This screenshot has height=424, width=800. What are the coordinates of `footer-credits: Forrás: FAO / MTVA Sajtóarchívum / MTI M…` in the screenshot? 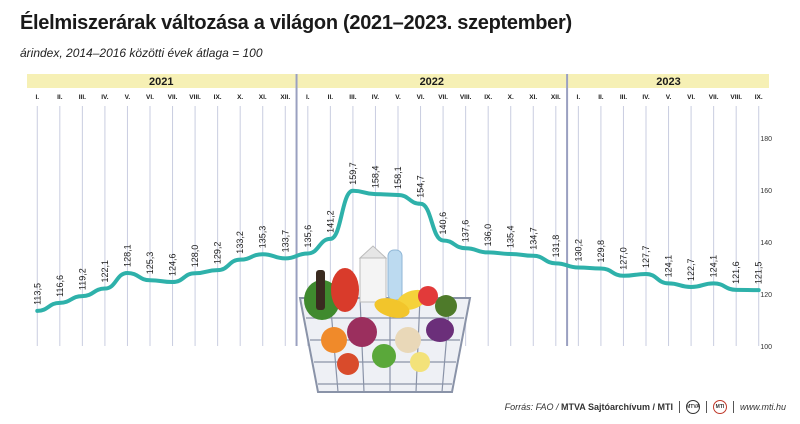 It's located at (645, 407).